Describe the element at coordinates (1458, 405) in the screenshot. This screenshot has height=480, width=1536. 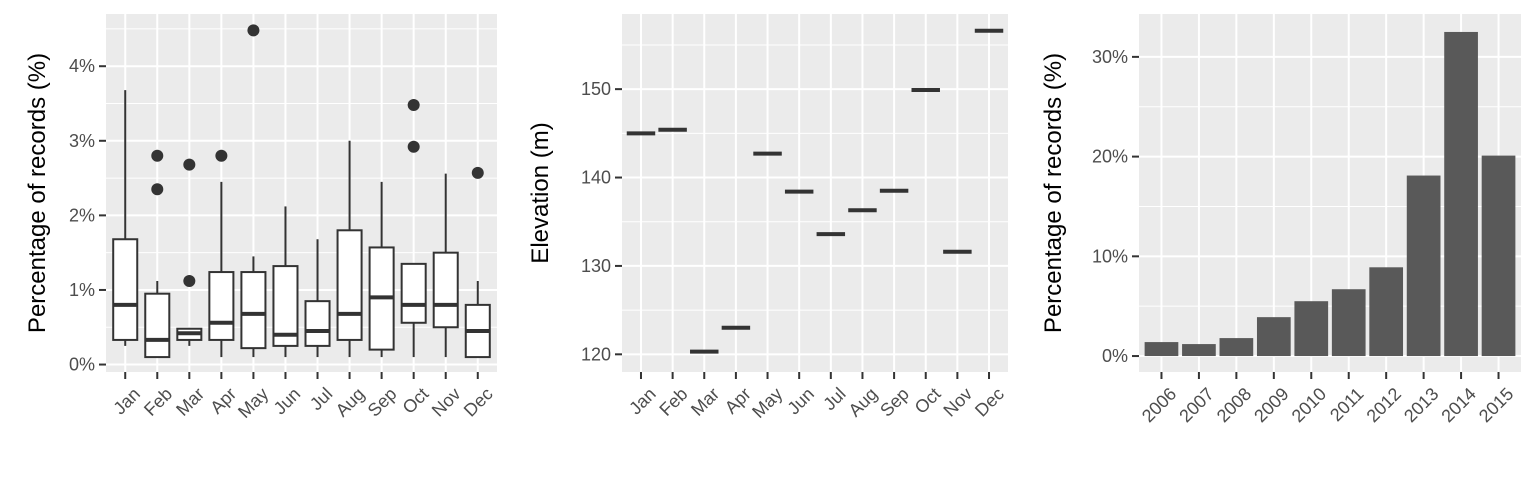
I see `x-tick-label: 2014` at that location.